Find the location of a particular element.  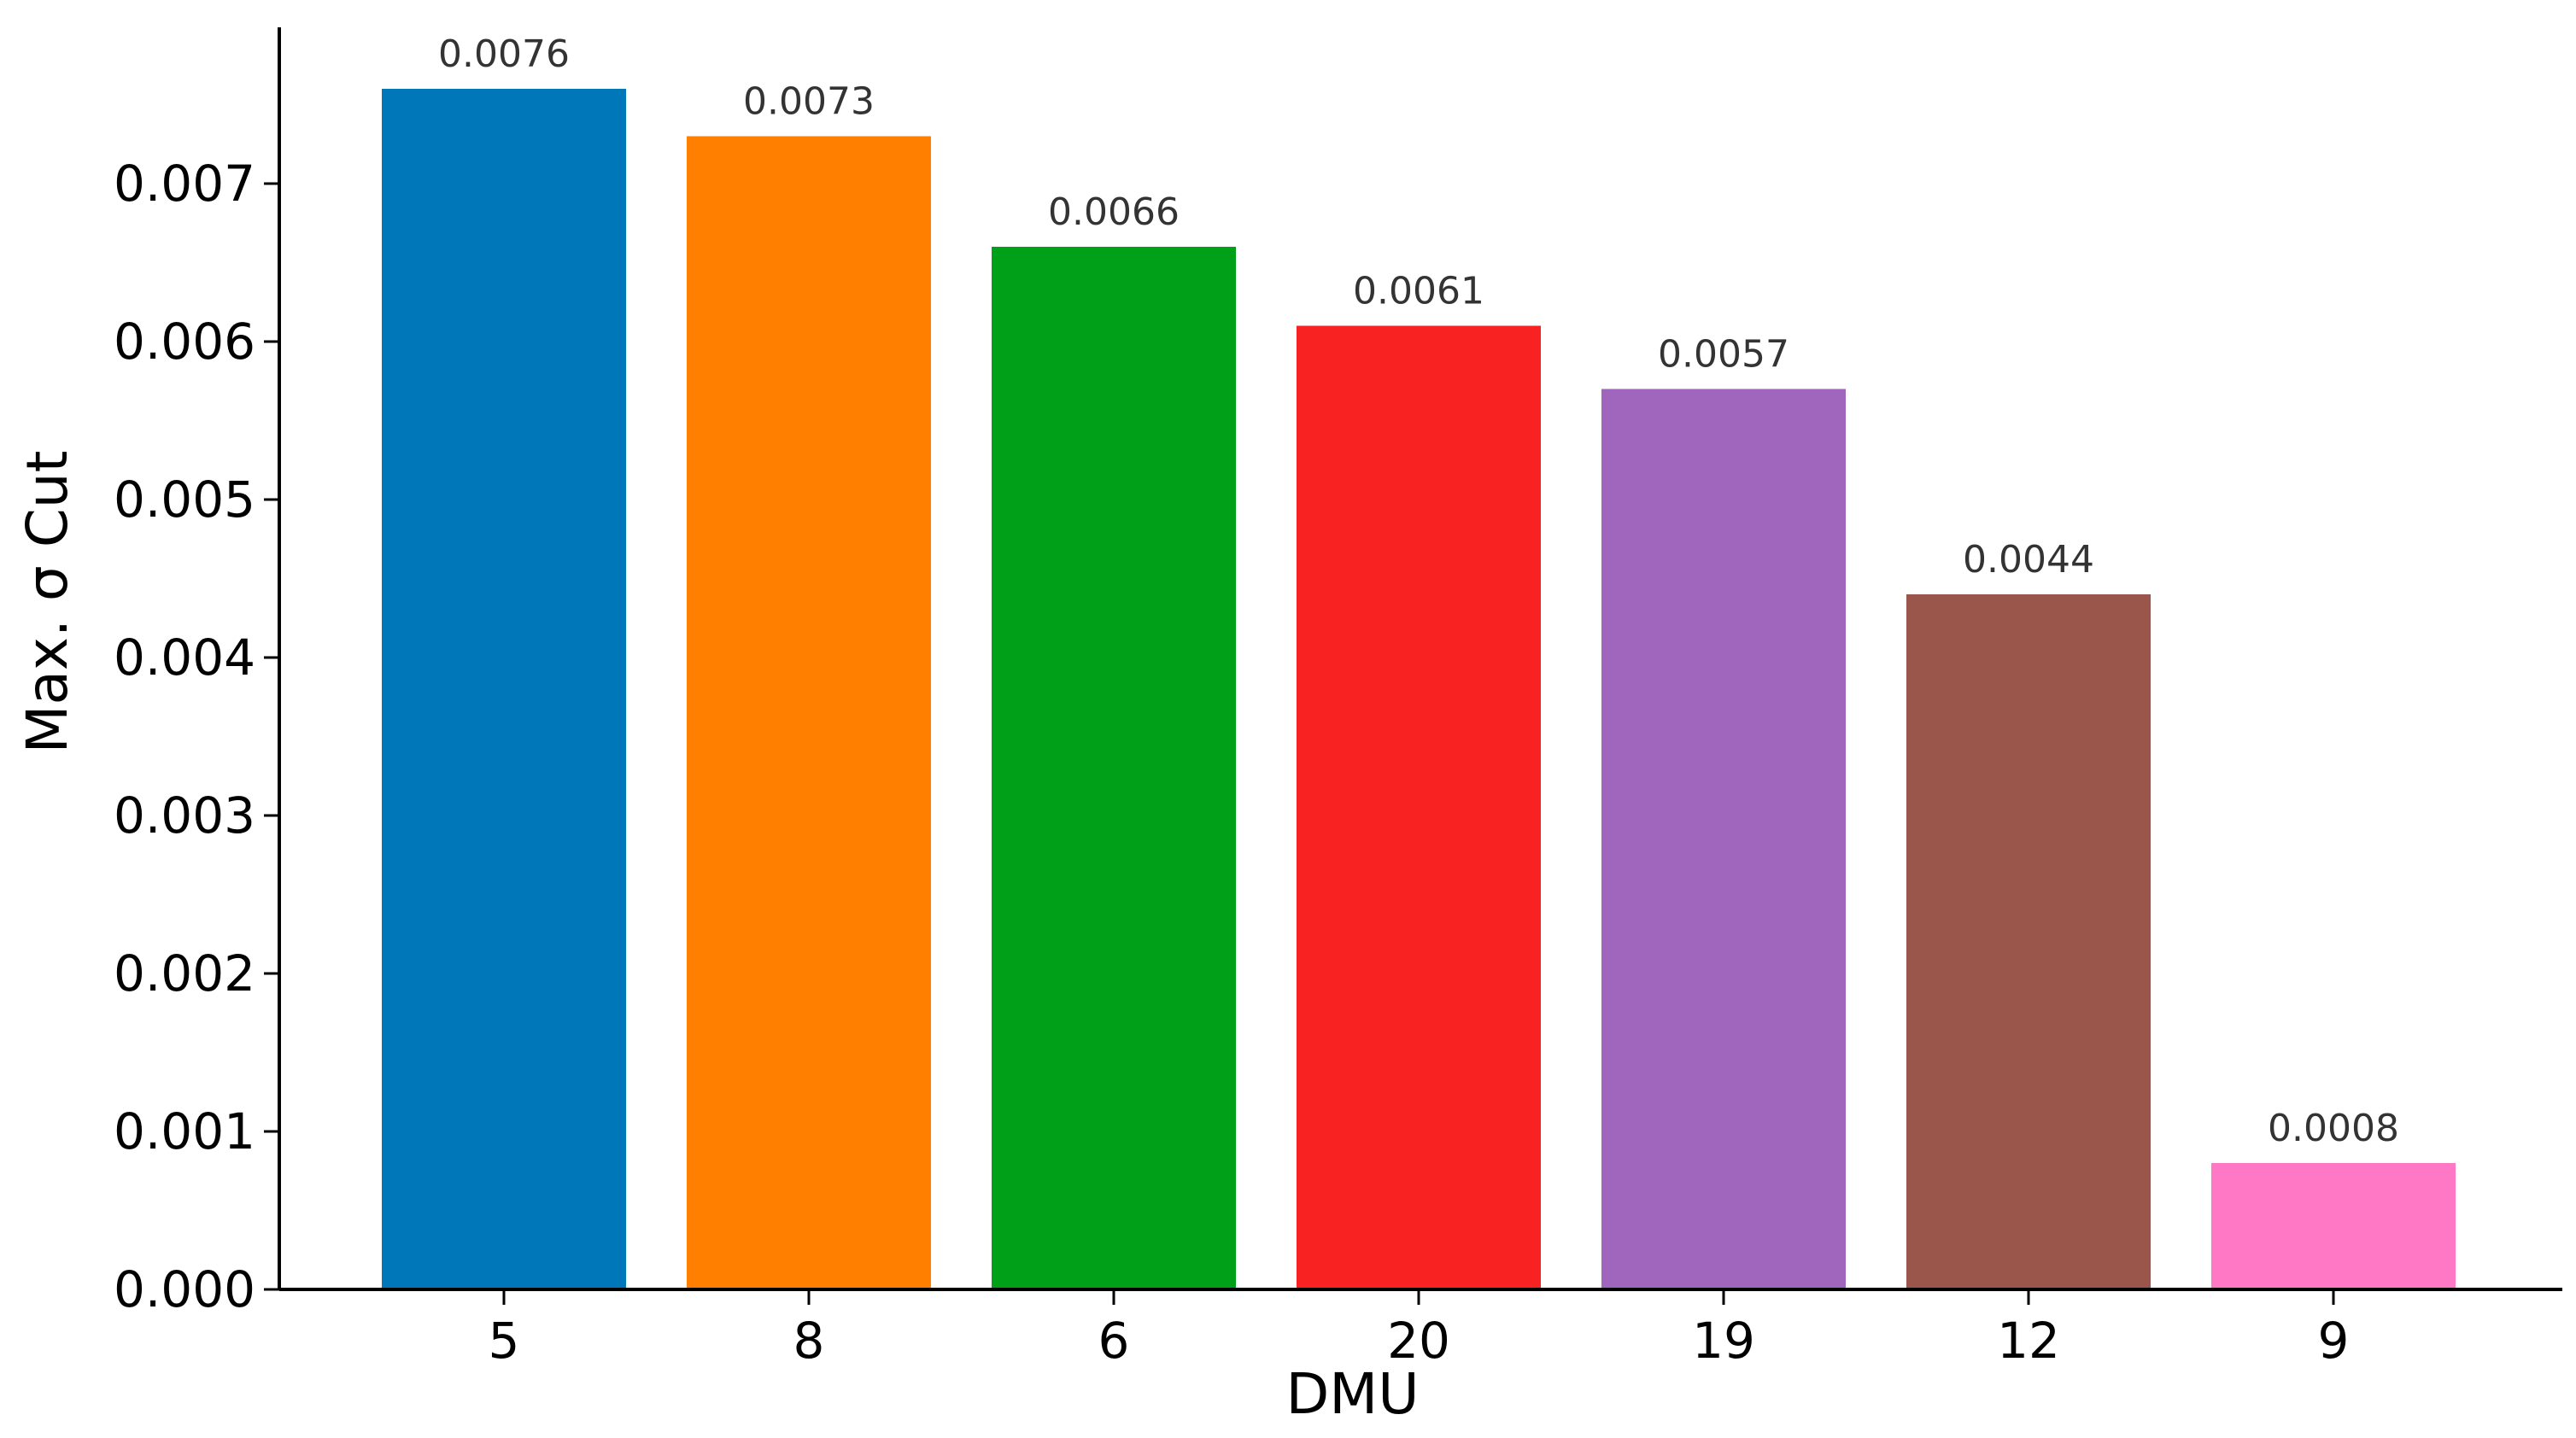

data-label-20: 0.0061 is located at coordinates (1418, 291).